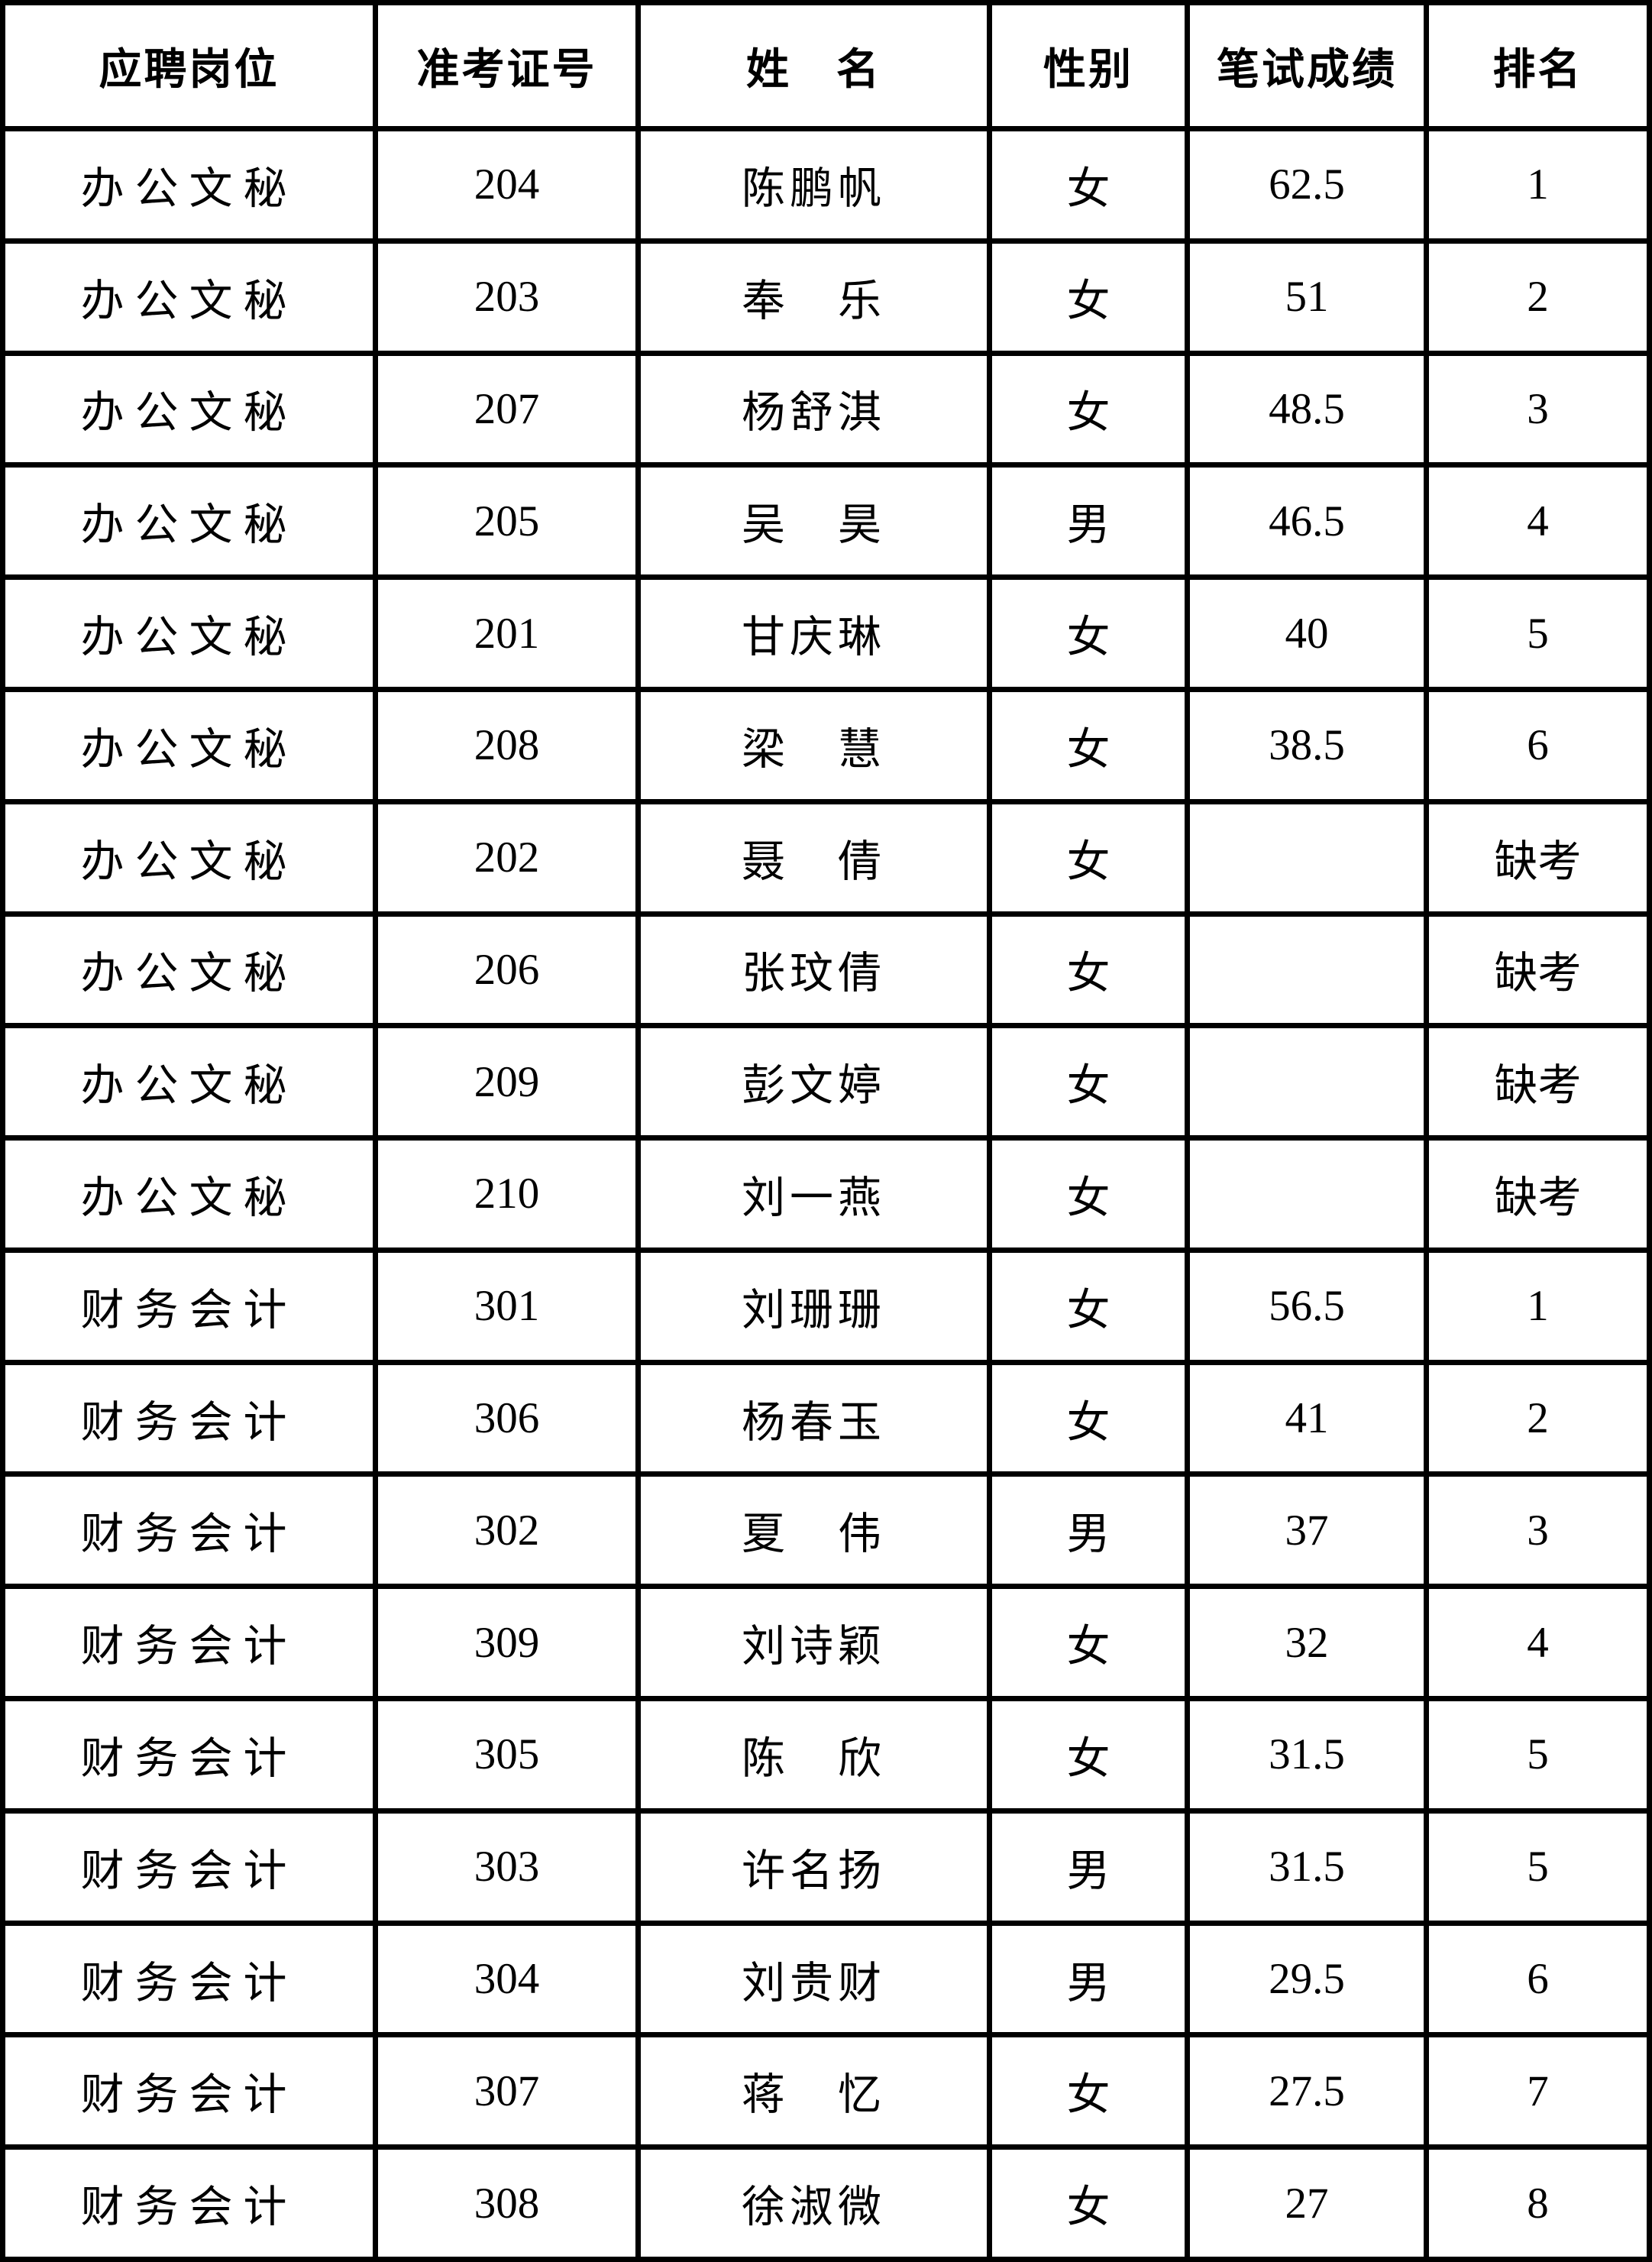  I want to click on cell-name: 梁 慧, so click(814, 745).